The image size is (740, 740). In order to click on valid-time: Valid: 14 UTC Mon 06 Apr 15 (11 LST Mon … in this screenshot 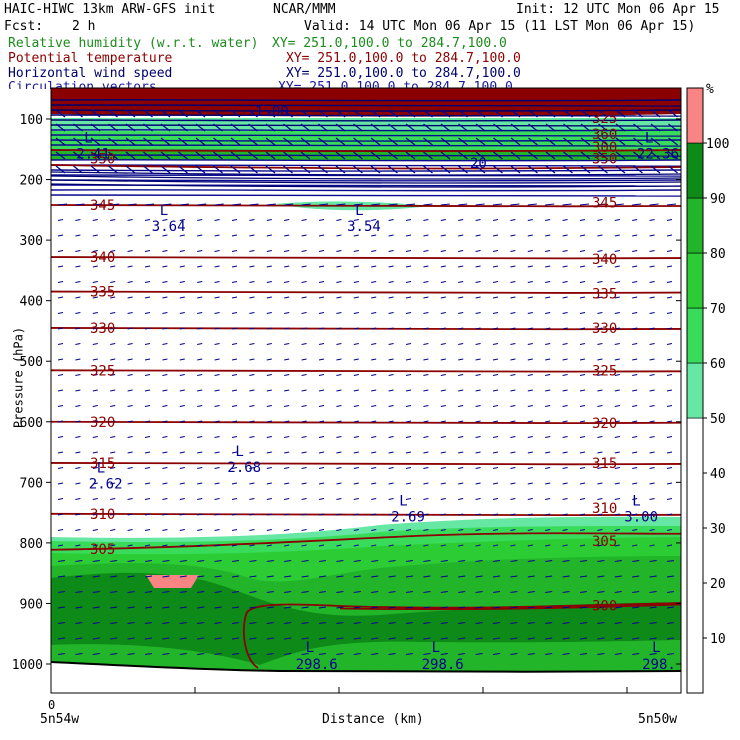, I will do `click(500, 26)`.